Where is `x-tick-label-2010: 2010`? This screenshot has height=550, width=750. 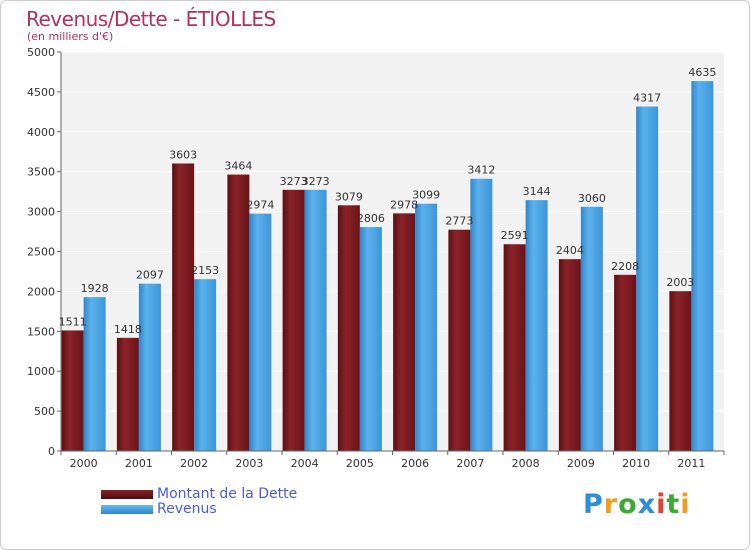
x-tick-label-2010: 2010 is located at coordinates (636, 463).